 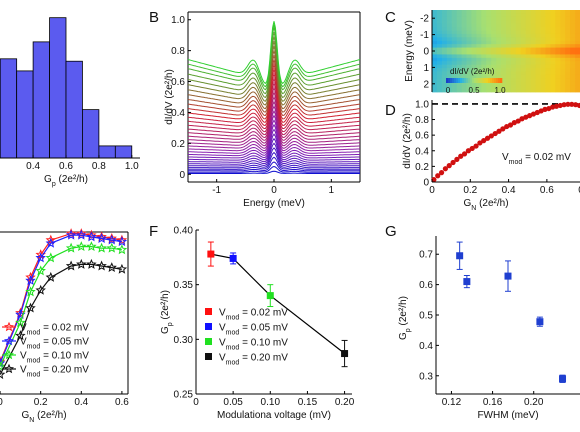 I want to click on e-legend-label: Vmod = 0.05 mV, so click(x=54, y=344).